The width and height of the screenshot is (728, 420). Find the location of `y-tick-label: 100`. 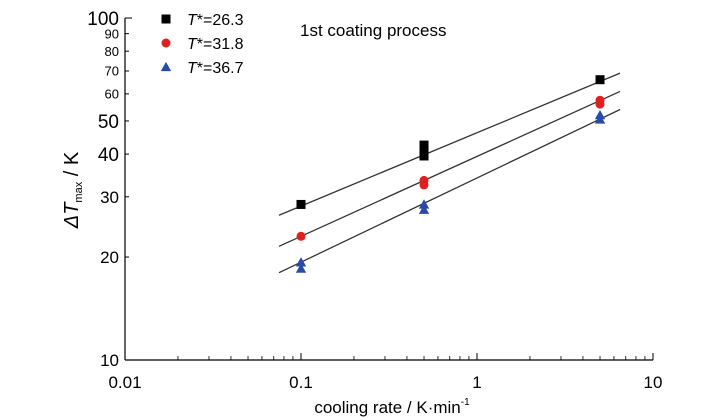

y-tick-label: 100 is located at coordinates (103, 19).